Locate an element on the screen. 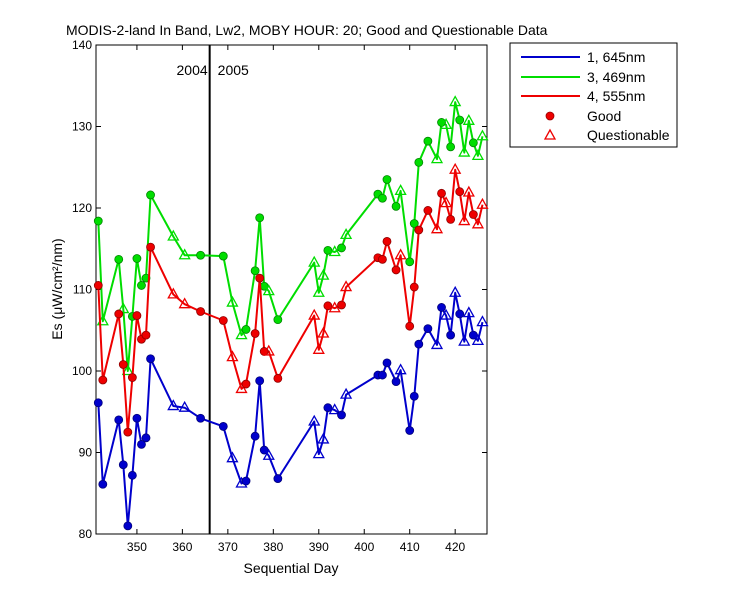  x-axis-label: Sequential Day is located at coordinates (291, 568).